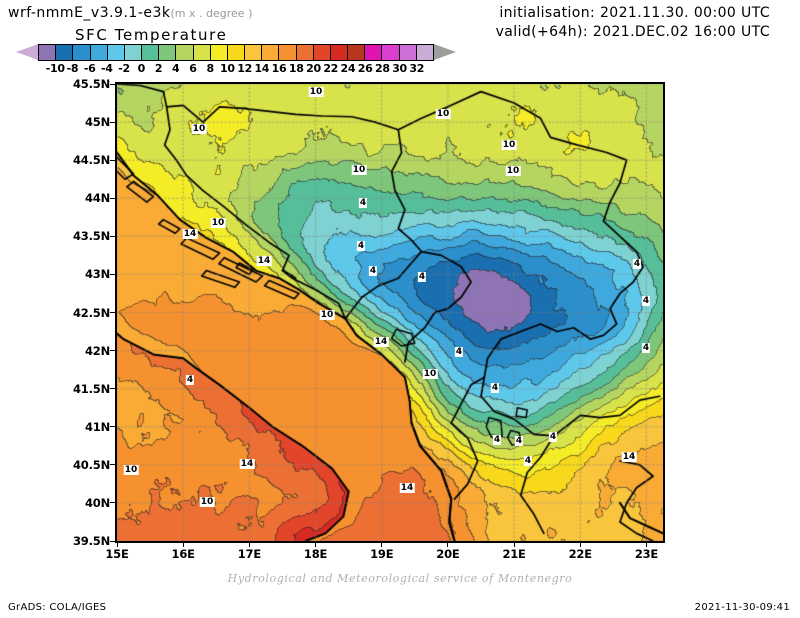  I want to click on colorbar-under-arrow-icon, so click(27, 52).